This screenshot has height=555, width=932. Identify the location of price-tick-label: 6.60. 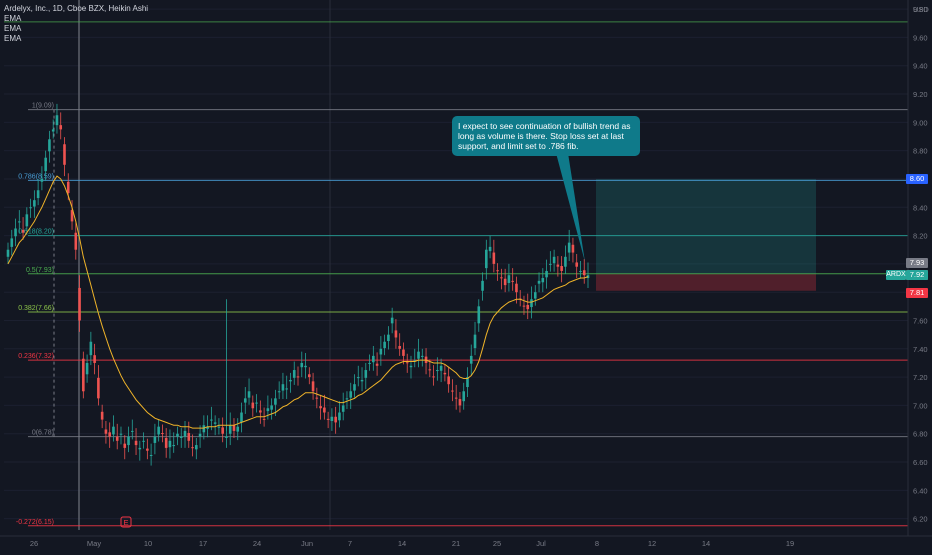
(920, 462).